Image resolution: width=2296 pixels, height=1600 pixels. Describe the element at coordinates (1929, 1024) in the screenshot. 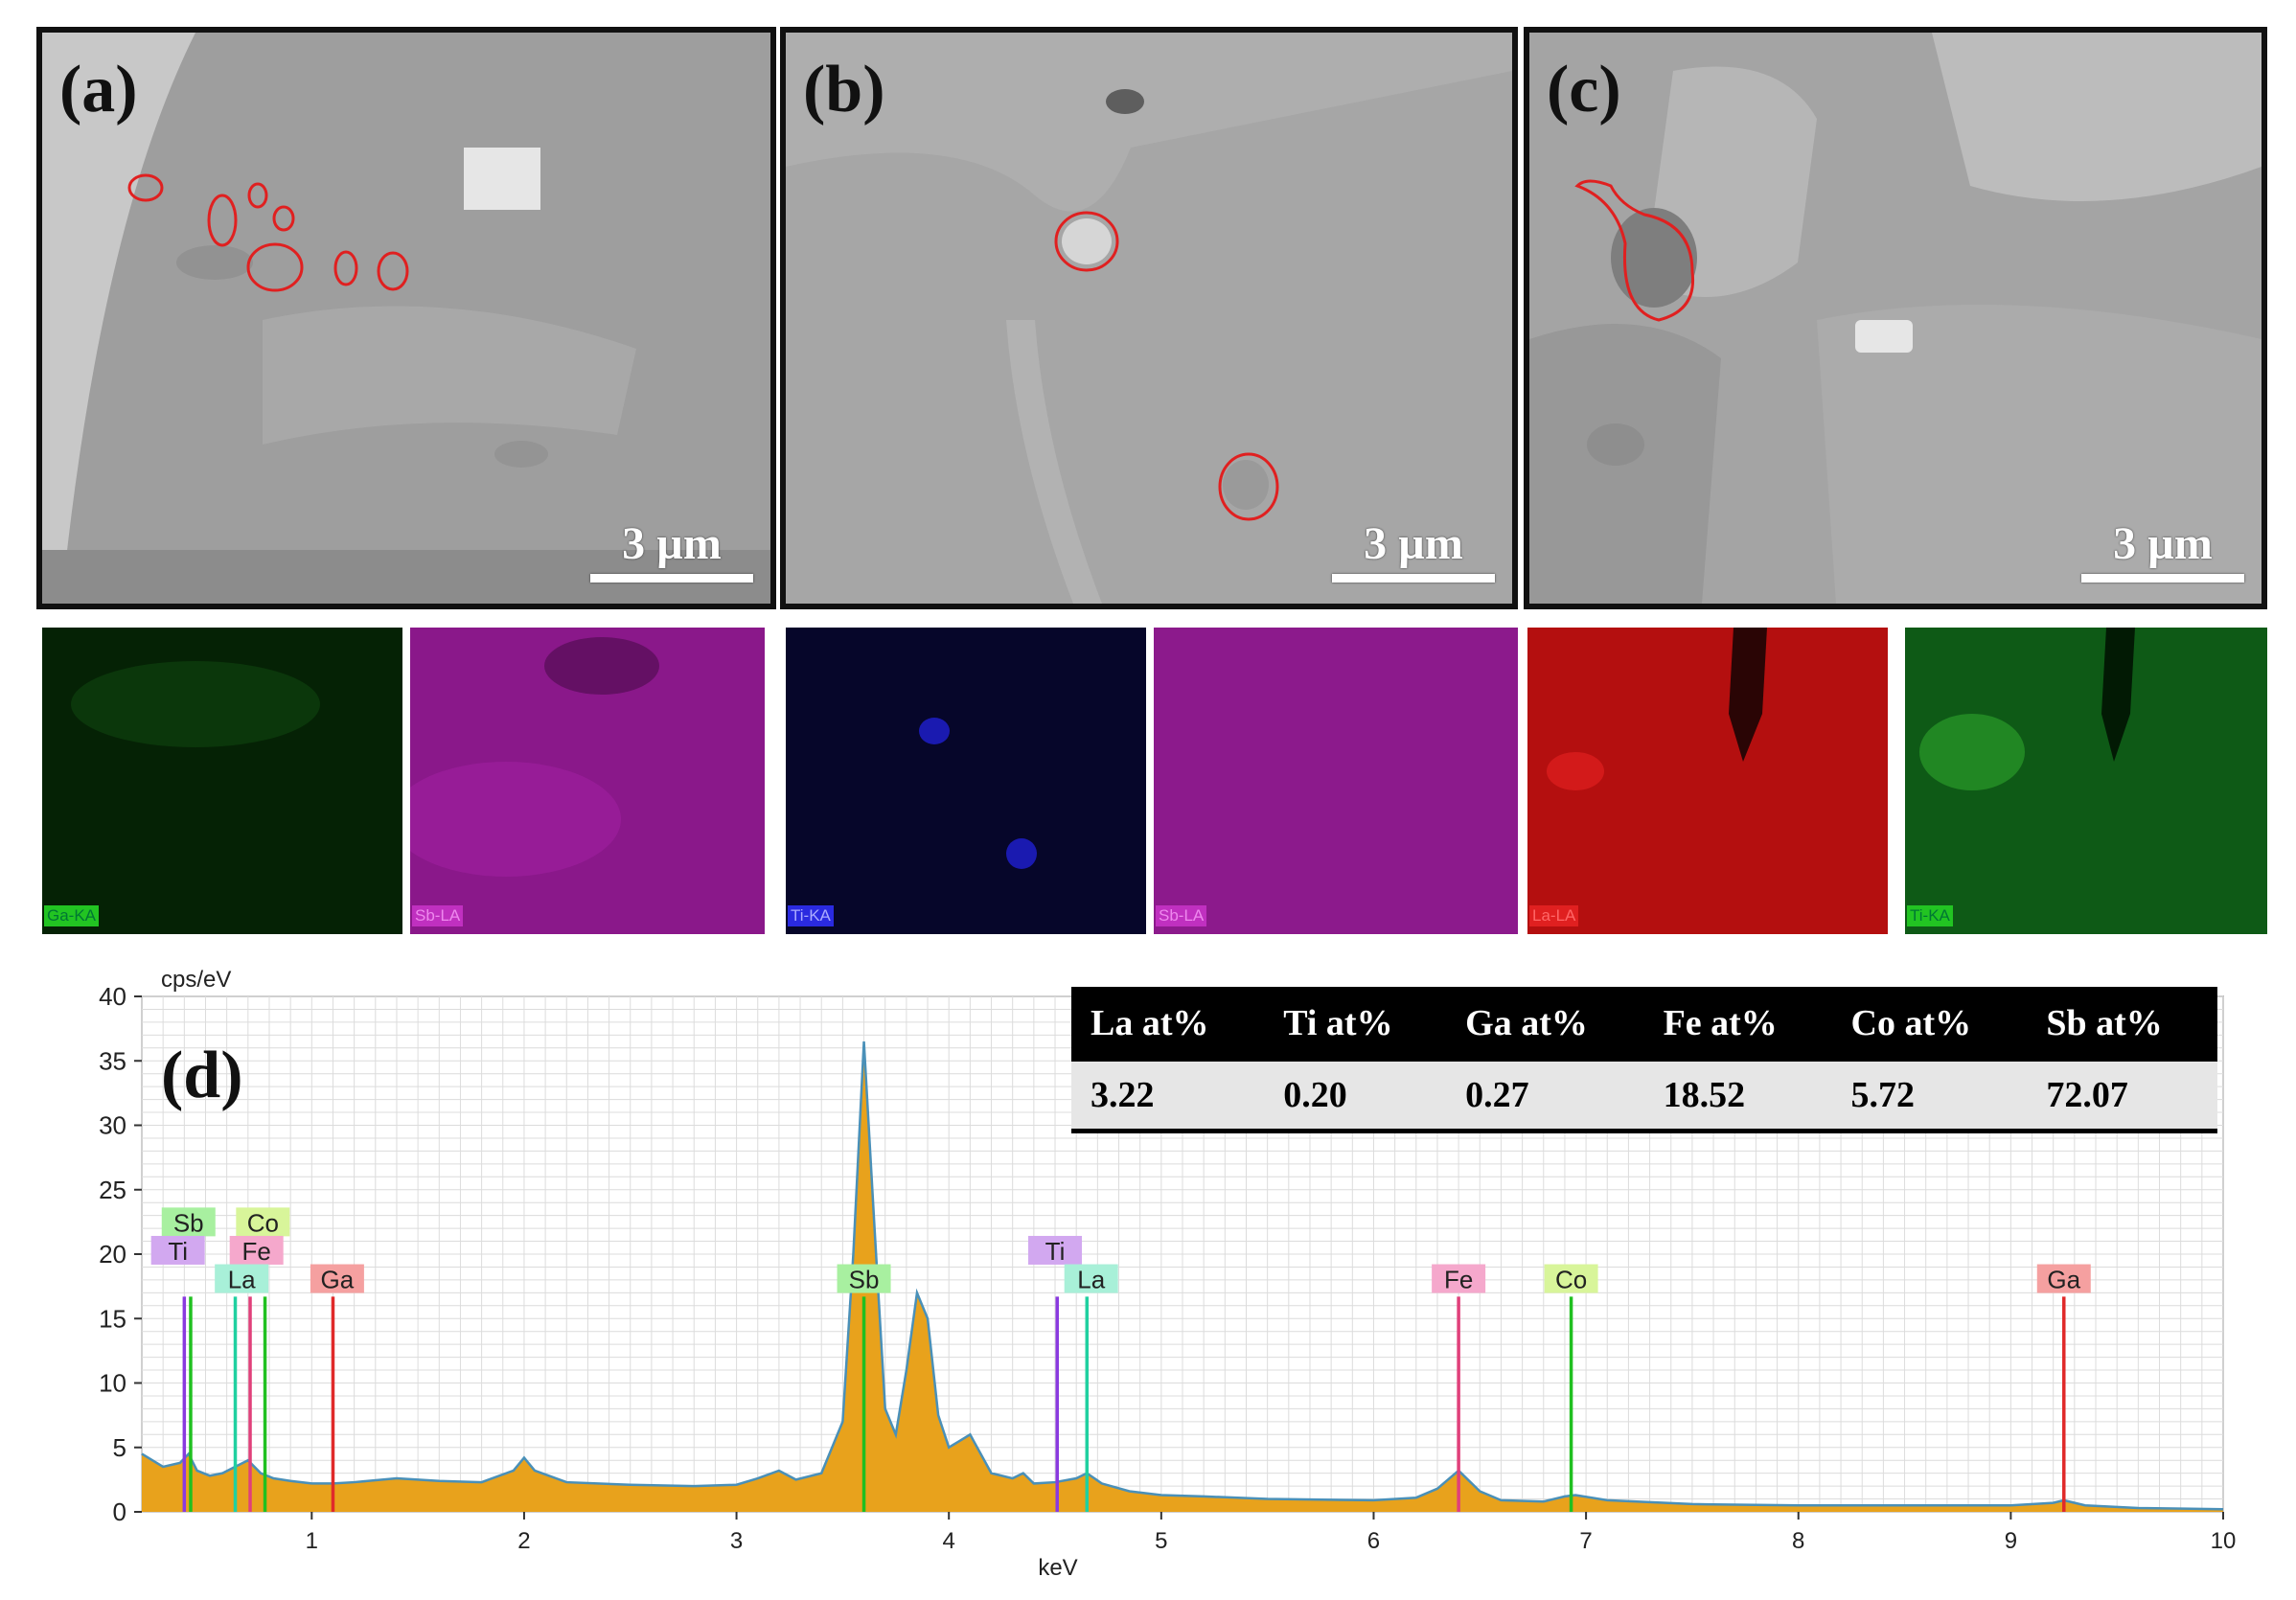

I see `table-header-cell: Co at%` at that location.